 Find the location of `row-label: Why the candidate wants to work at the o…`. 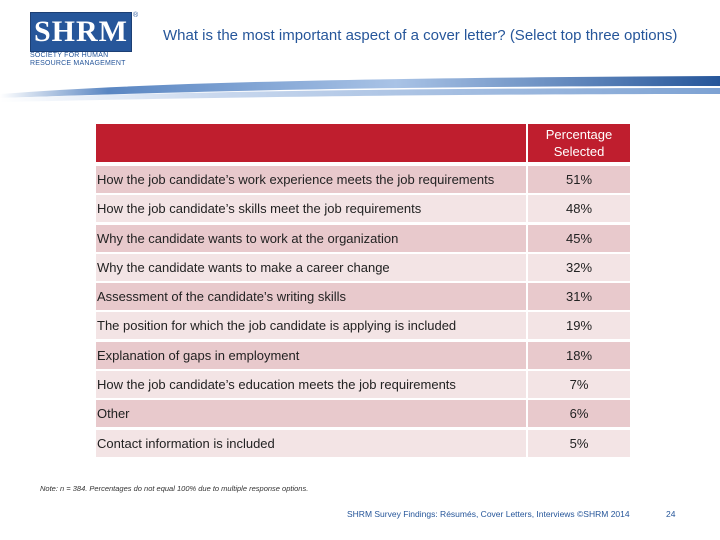

row-label: Why the candidate wants to work at the o… is located at coordinates (311, 238).